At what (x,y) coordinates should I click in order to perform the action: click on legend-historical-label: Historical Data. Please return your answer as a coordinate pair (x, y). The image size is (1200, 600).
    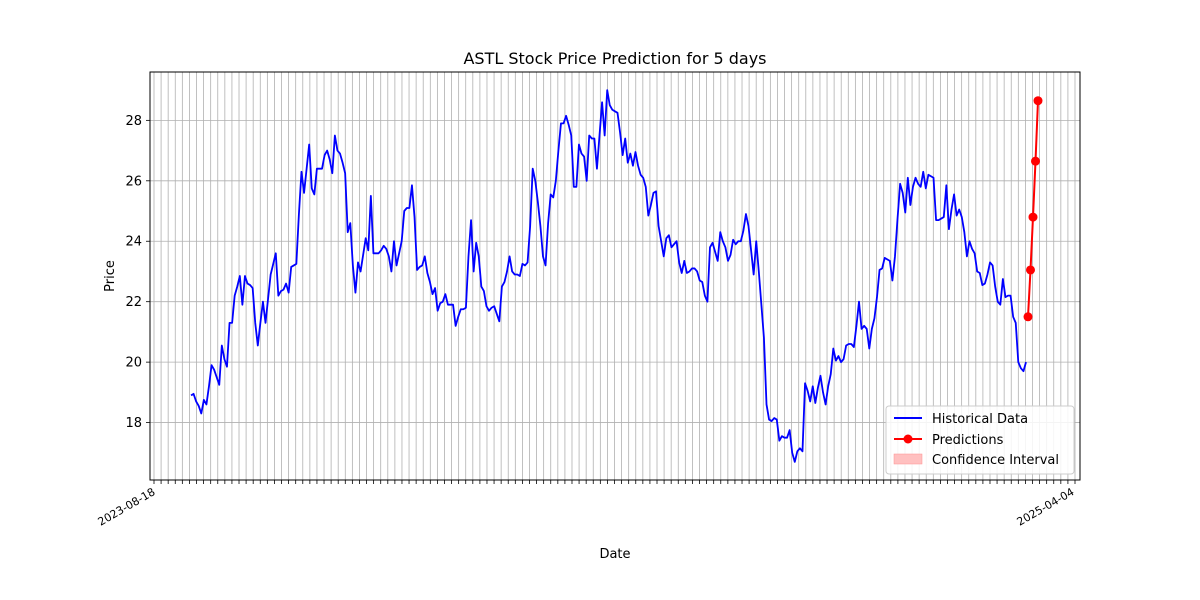
    Looking at the image, I should click on (980, 419).